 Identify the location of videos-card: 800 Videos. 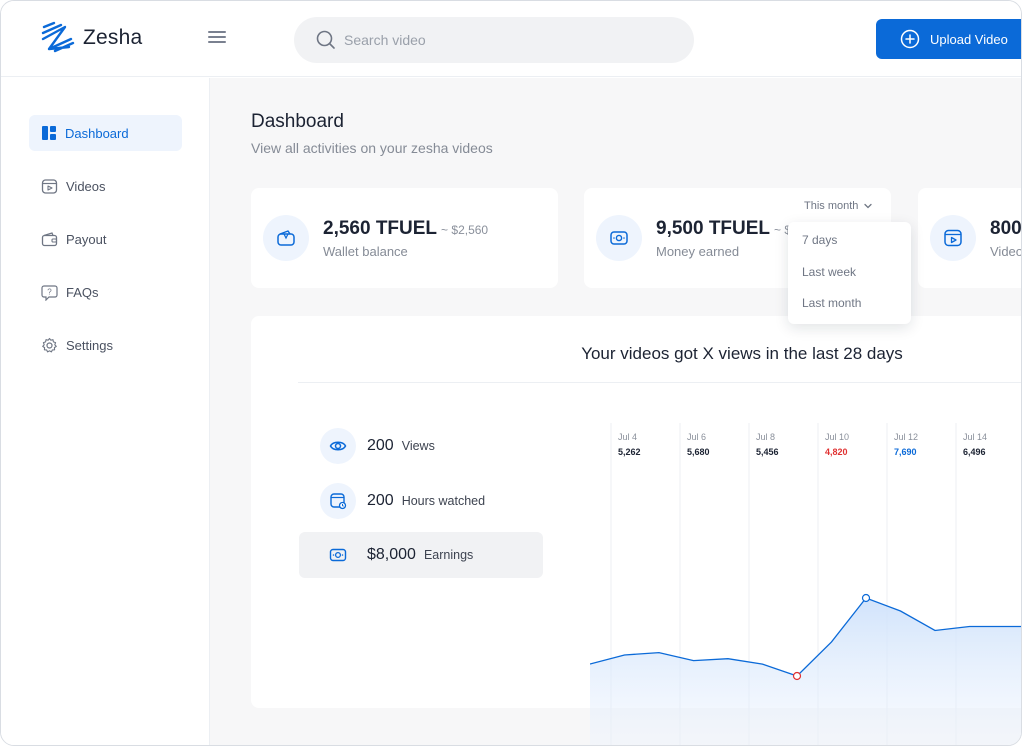
(970, 238).